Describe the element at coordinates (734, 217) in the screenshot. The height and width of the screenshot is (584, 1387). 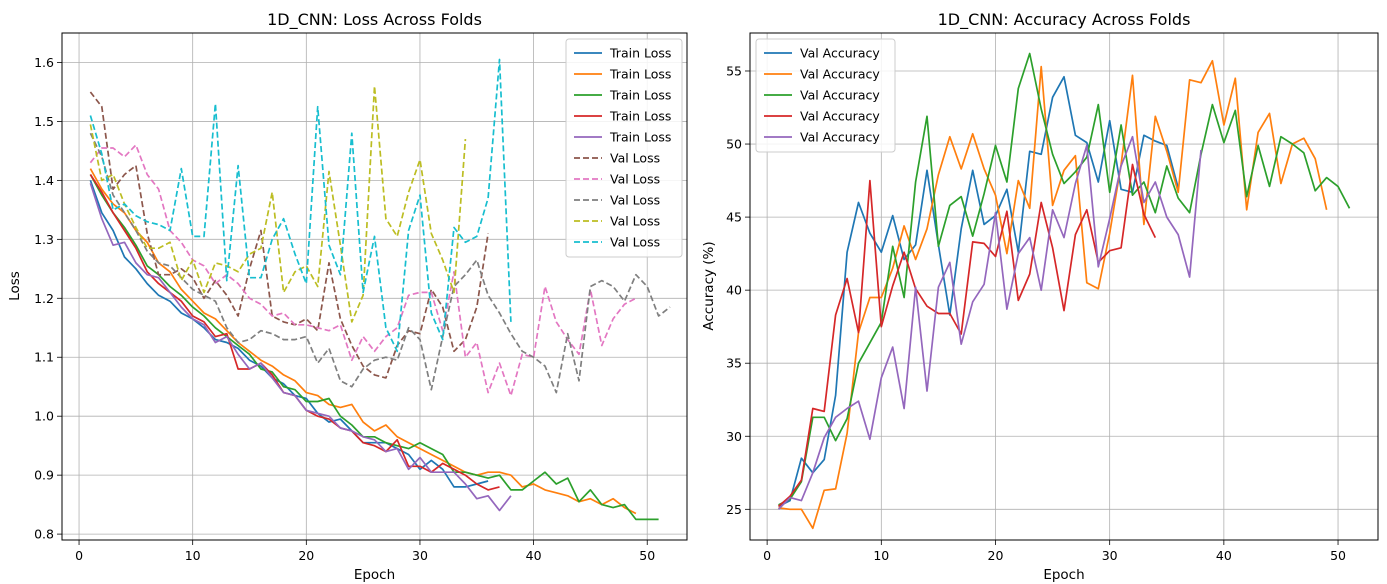
I see `acc-y-tick-label: 45` at that location.